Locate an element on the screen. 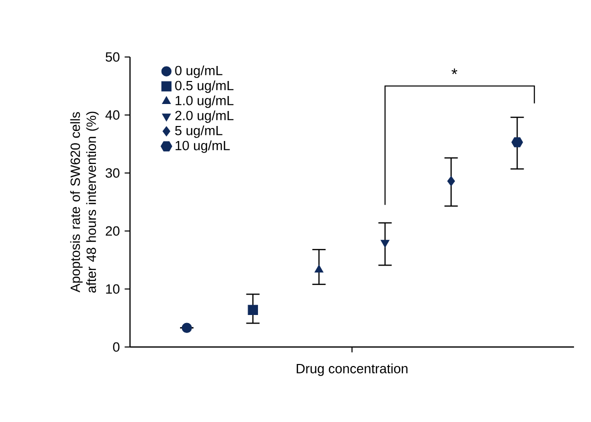  legend-label: 0.5 ug/mL is located at coordinates (204, 86).